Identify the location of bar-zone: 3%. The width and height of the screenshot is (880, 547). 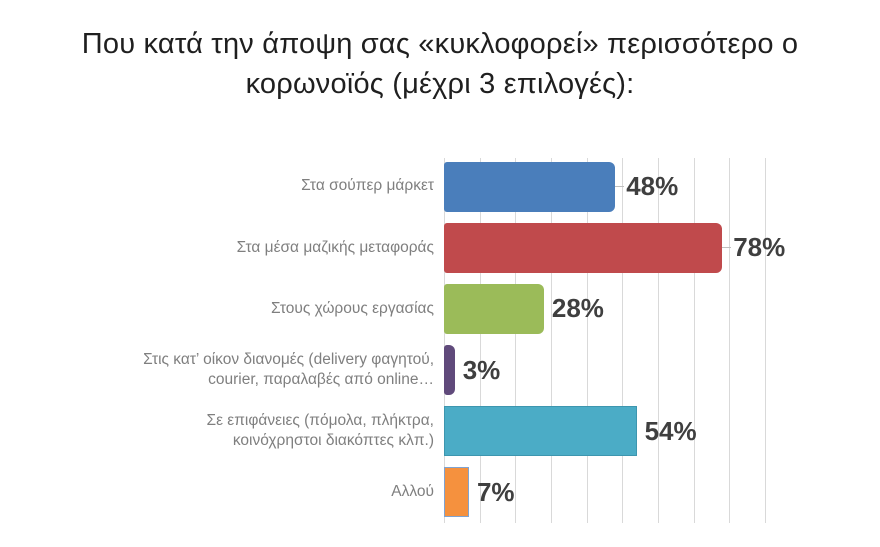
(472, 370).